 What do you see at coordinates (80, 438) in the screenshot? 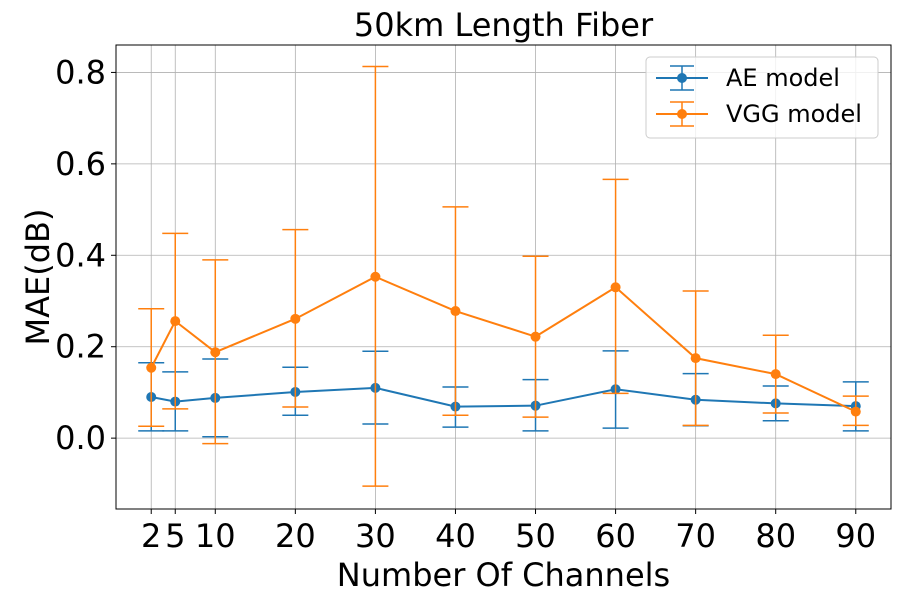
I see `y-tick-label: 0.0` at bounding box center [80, 438].